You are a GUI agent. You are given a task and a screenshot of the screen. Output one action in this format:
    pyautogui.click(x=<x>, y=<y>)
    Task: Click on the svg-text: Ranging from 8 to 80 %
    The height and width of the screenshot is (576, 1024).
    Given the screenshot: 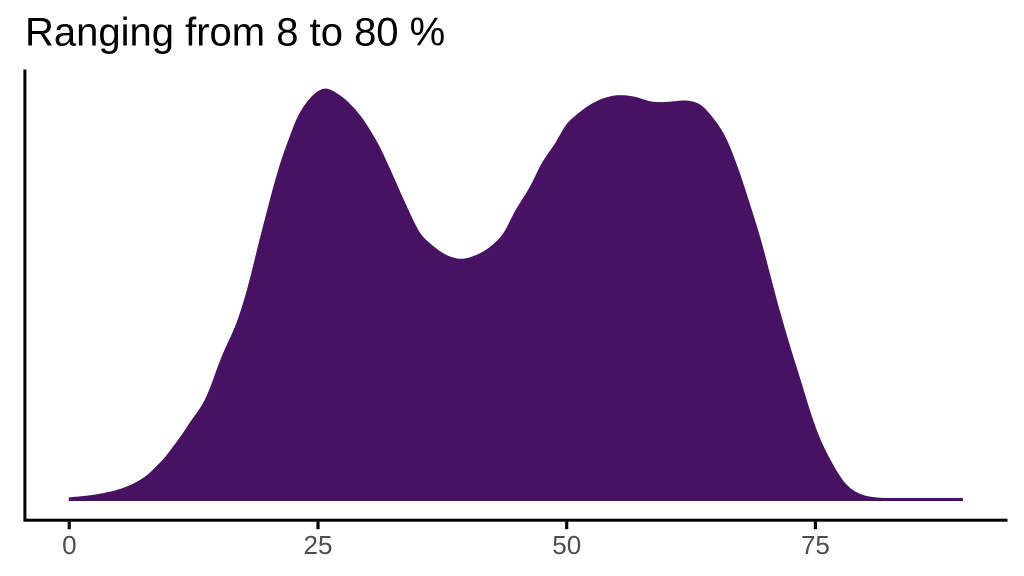 What is the action you would take?
    pyautogui.click(x=235, y=33)
    